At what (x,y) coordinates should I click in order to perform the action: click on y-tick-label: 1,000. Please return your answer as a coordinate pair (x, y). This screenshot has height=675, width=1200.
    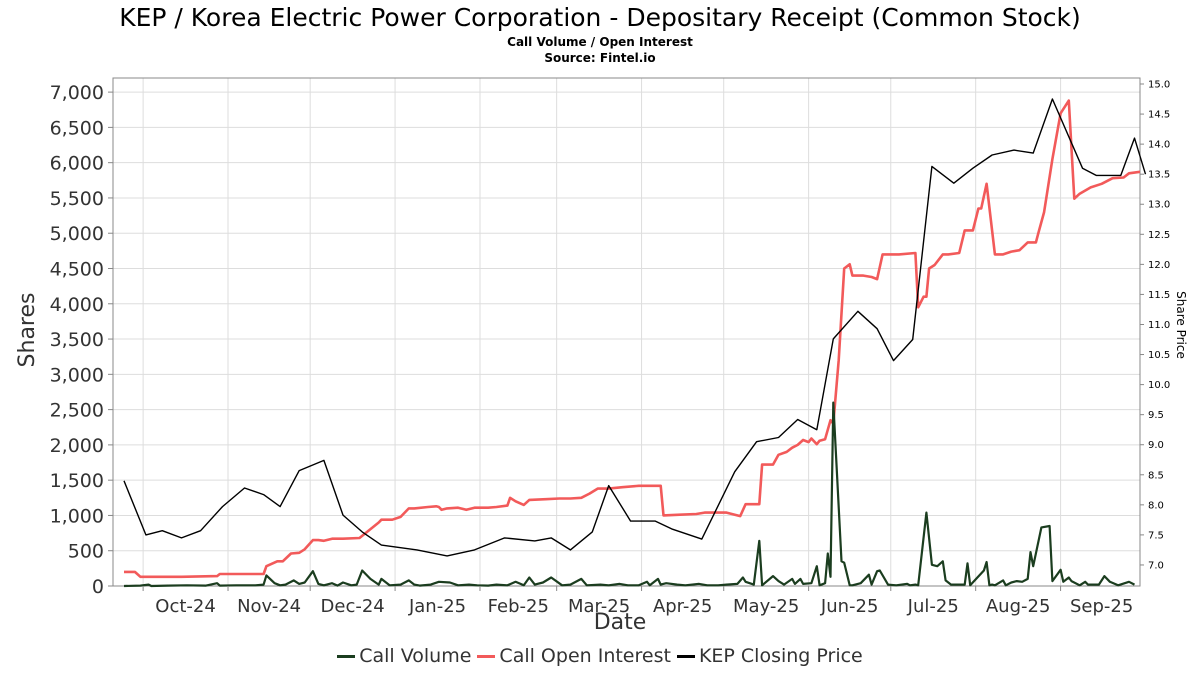
    Looking at the image, I should click on (77, 516).